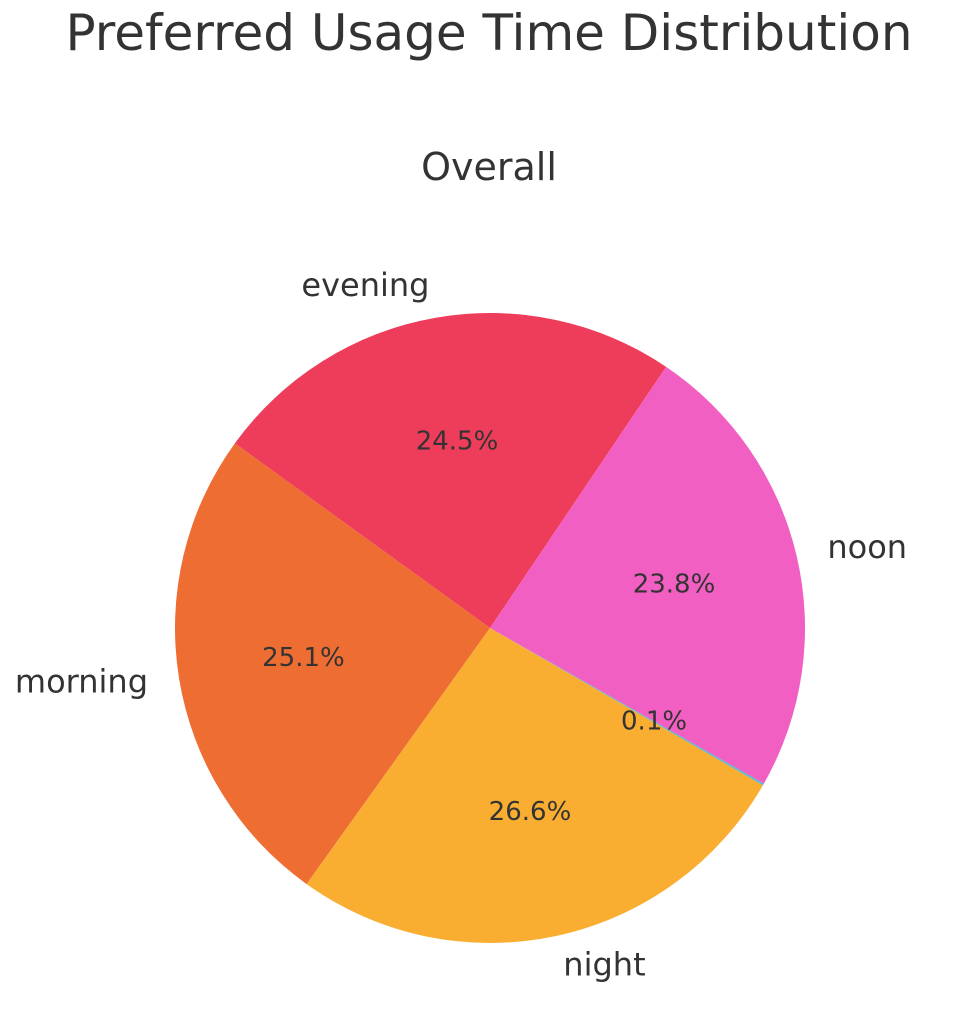 The image size is (978, 1010). Describe the element at coordinates (654, 721) in the screenshot. I see `slice-pct-label-unlabeled-3: 0.1%` at that location.